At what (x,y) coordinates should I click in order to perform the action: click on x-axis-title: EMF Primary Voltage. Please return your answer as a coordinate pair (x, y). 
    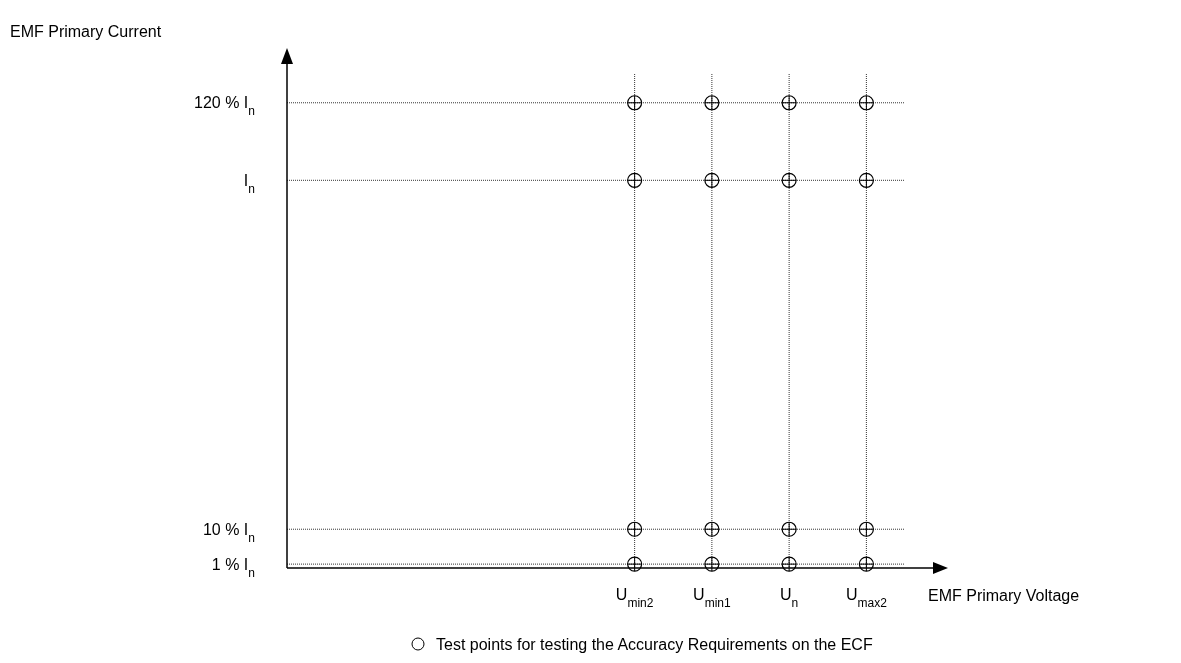
    Looking at the image, I should click on (1004, 595).